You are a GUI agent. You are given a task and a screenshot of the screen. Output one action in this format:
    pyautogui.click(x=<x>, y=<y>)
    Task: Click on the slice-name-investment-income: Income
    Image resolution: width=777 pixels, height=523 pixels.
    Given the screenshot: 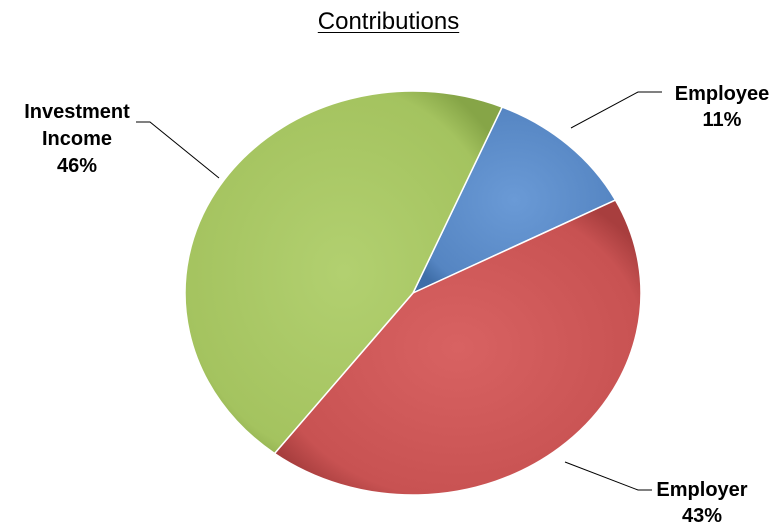 What is the action you would take?
    pyautogui.click(x=77, y=139)
    